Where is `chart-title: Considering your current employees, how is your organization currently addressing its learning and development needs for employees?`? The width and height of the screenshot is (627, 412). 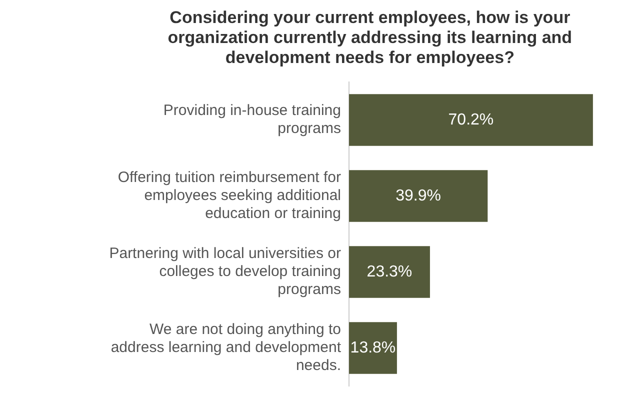 chart-title: Considering your current employees, how is your organization currently addressing its learning and development needs for employees? is located at coordinates (370, 38).